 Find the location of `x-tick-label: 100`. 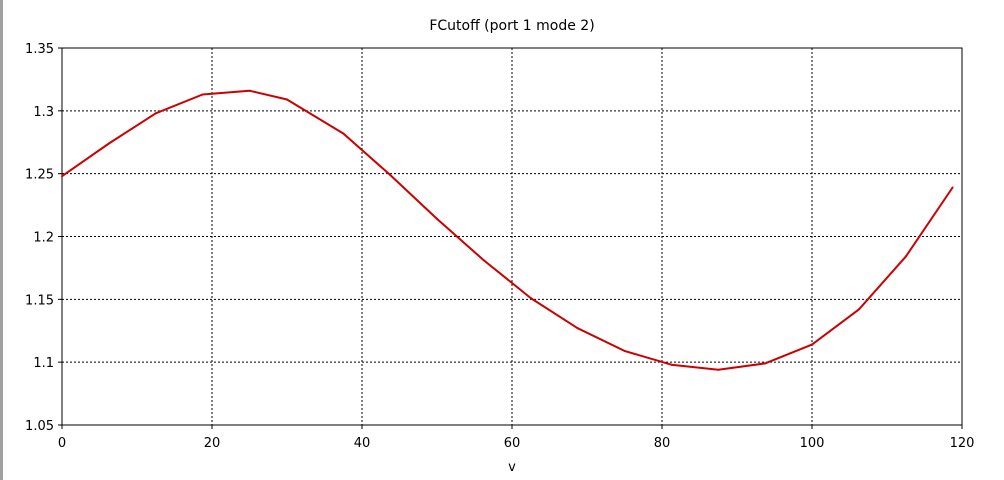

x-tick-label: 100 is located at coordinates (812, 443).